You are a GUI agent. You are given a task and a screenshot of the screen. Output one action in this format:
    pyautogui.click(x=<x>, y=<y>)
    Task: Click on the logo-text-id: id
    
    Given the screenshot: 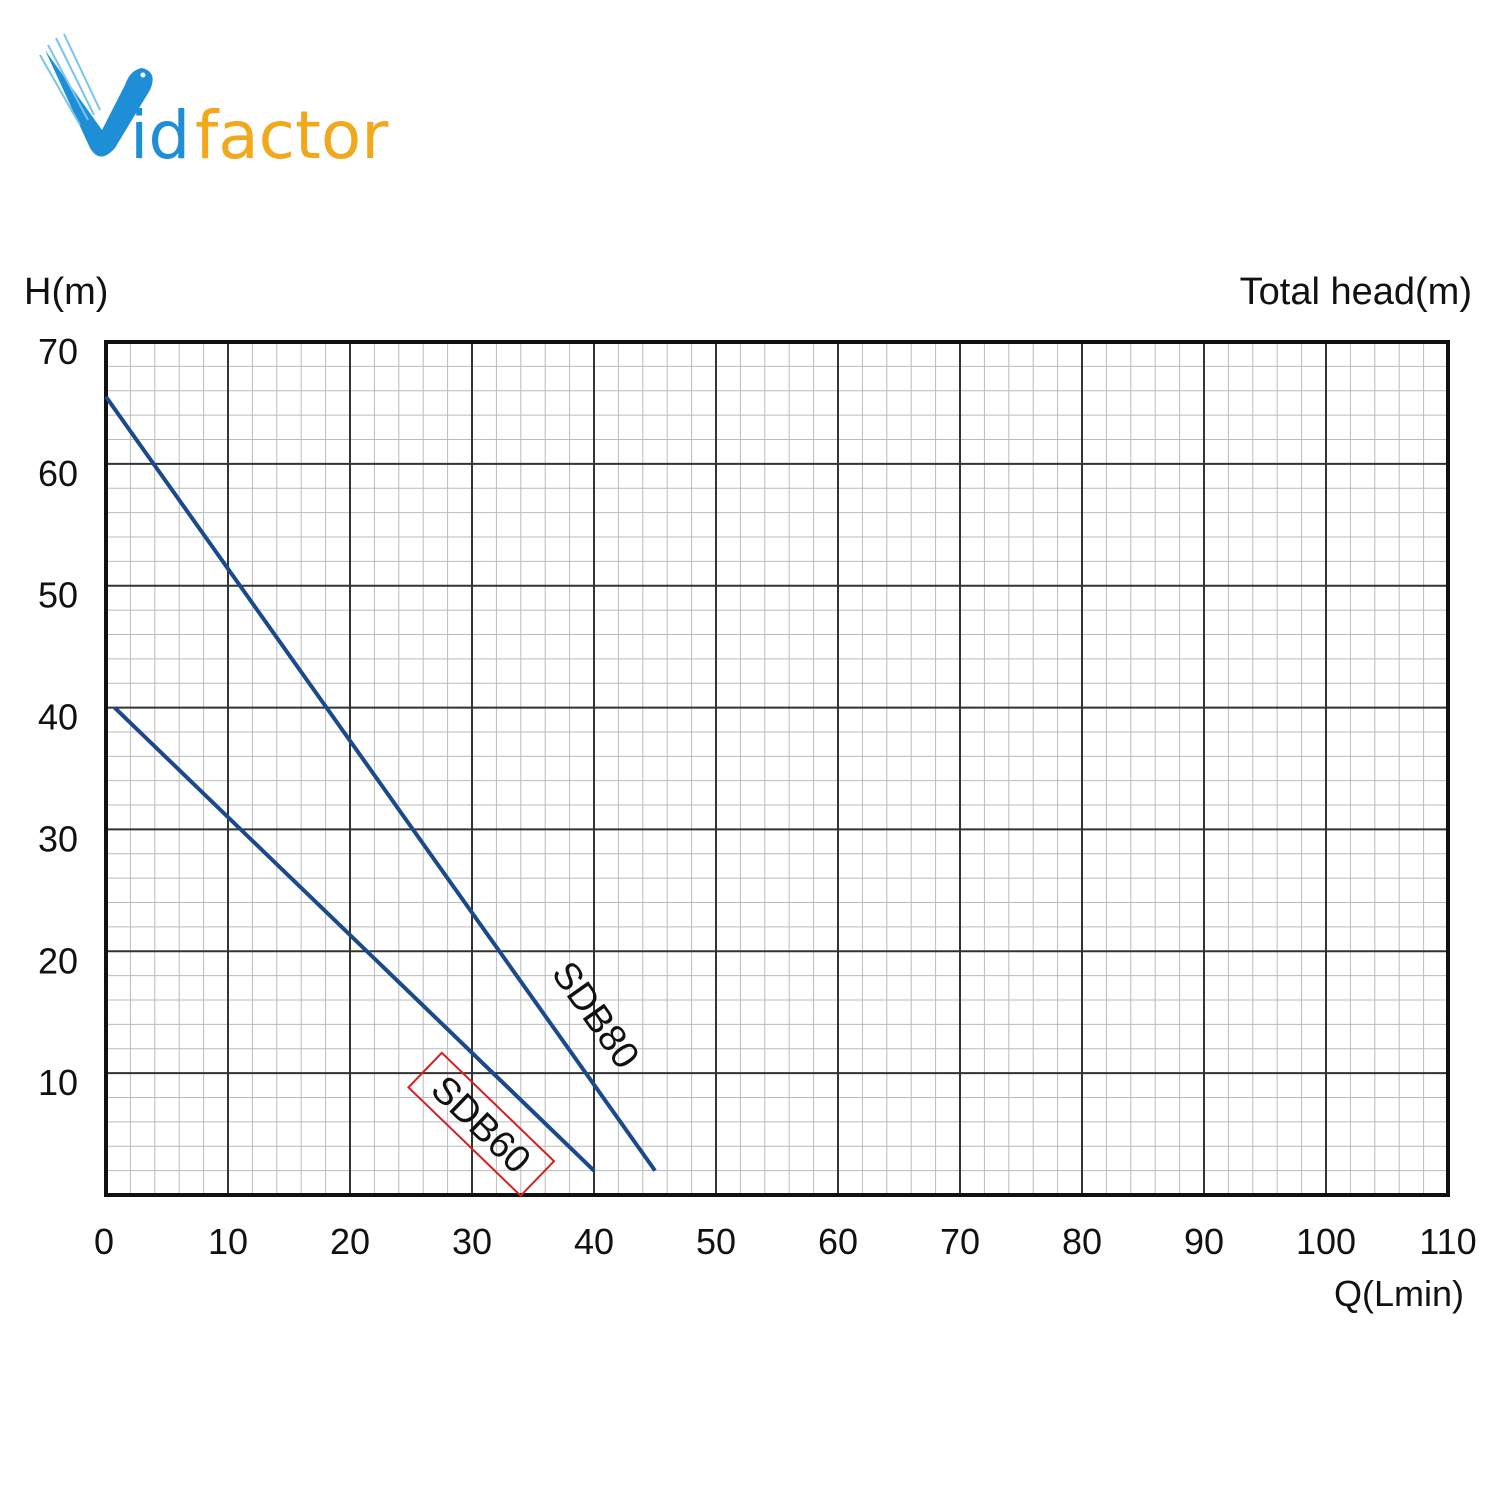 What is the action you would take?
    pyautogui.click(x=160, y=133)
    